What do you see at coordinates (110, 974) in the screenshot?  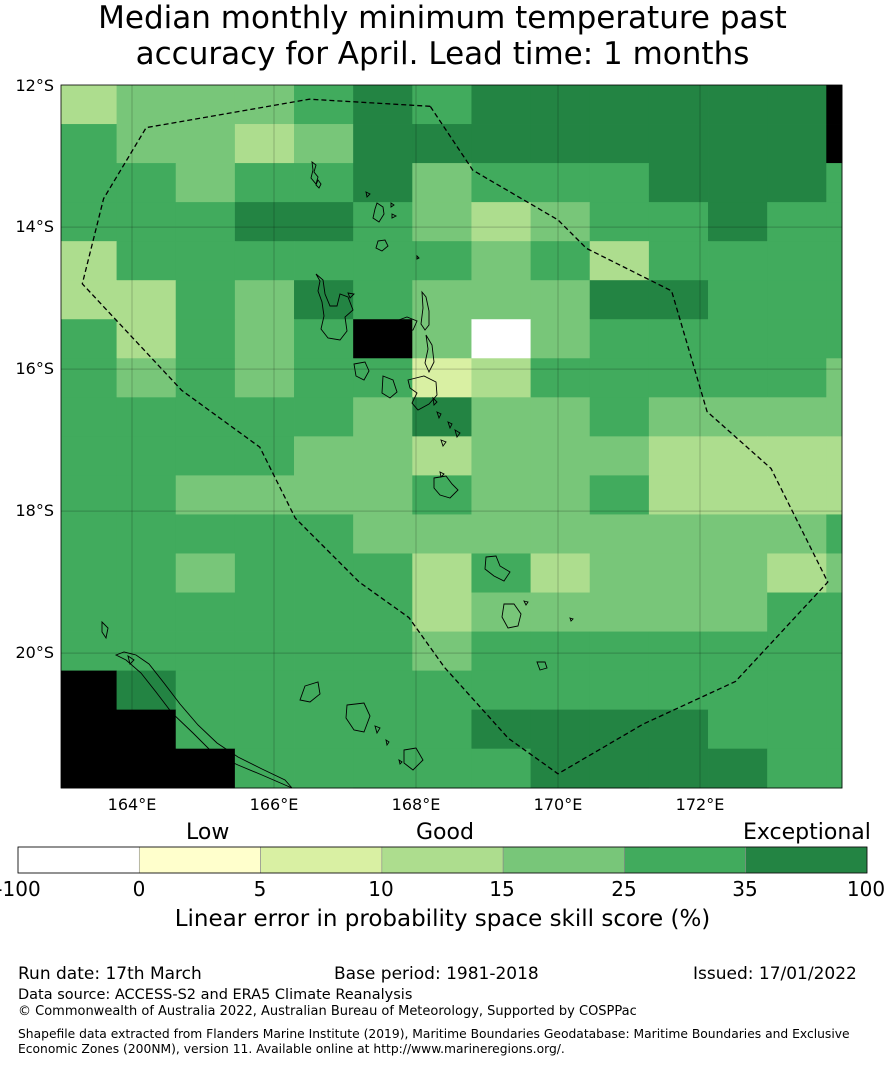 I see `run-date: Run date: 17th March` at bounding box center [110, 974].